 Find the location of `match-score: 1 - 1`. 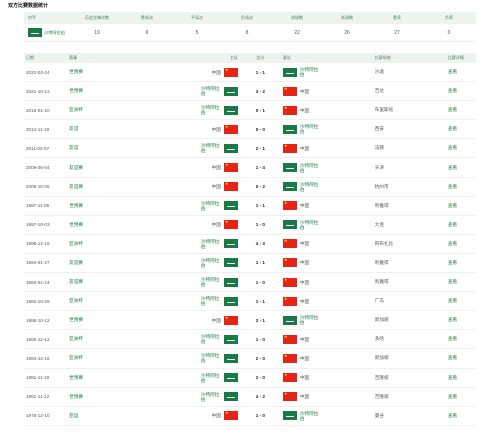

match-score: 1 - 1 is located at coordinates (260, 72).